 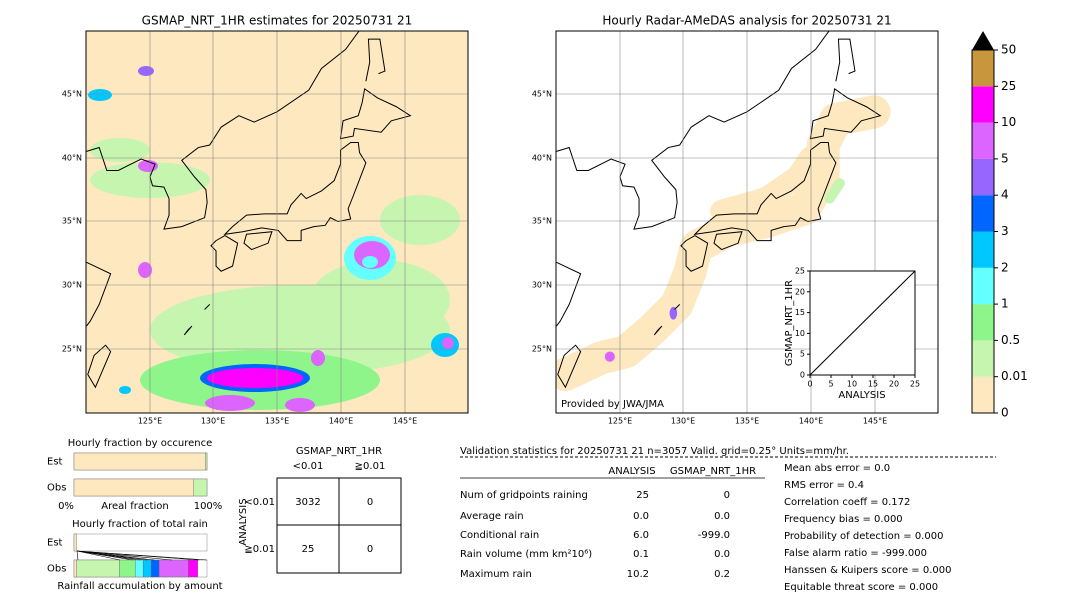 What do you see at coordinates (308, 466) in the screenshot?
I see `column-label: <0.01` at bounding box center [308, 466].